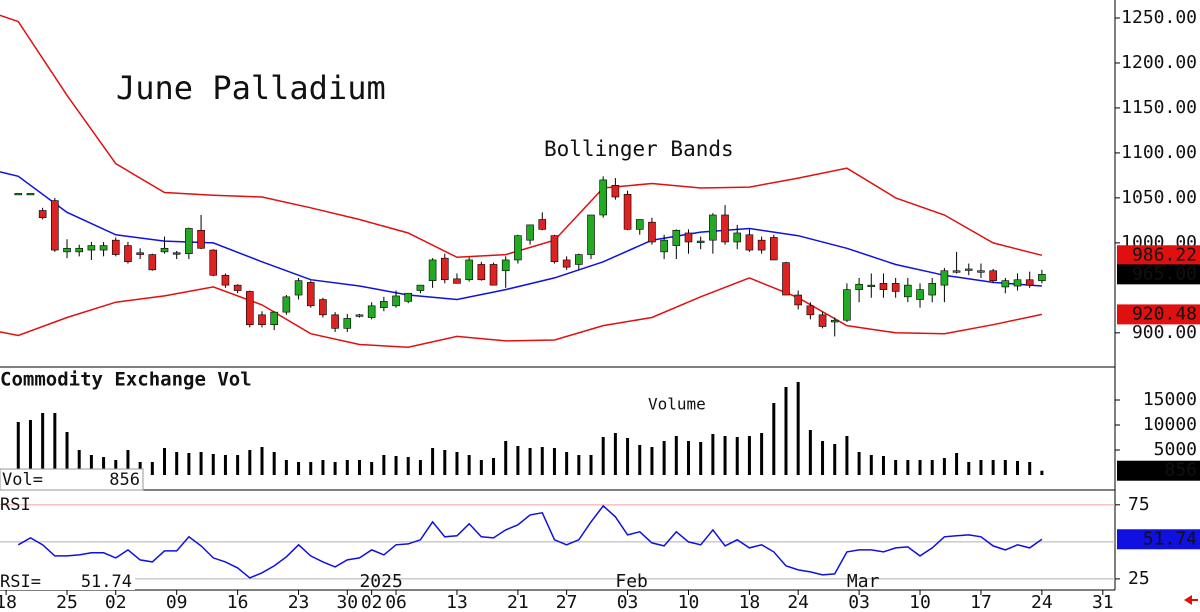  I want to click on volume-value-label-box, so click(1158, 470).